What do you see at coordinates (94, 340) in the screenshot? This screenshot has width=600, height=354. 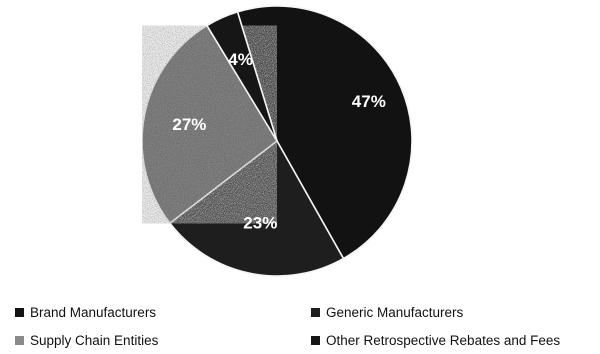 I see `legend-label-supply-chain-entities: Supply Chain Entities` at bounding box center [94, 340].